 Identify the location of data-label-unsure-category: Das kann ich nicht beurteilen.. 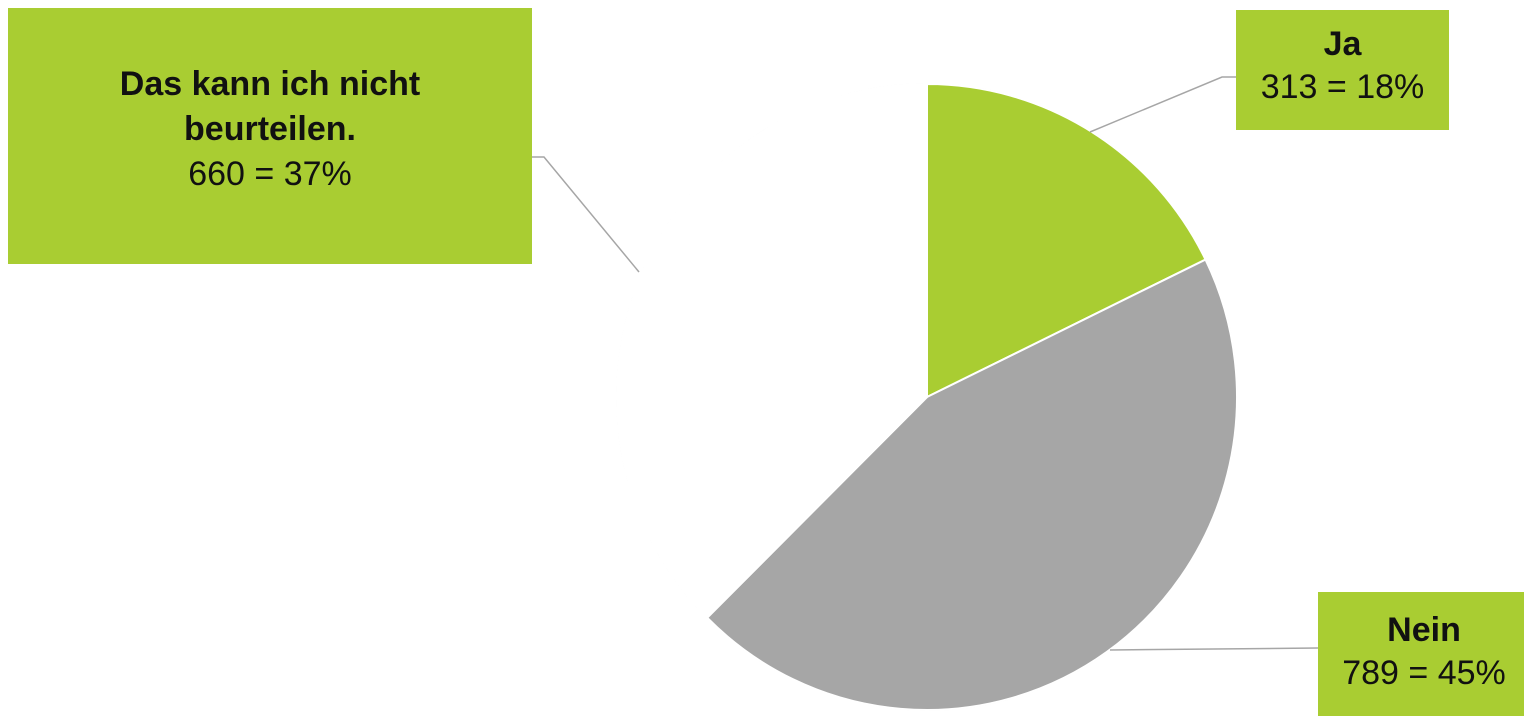
(270, 106).